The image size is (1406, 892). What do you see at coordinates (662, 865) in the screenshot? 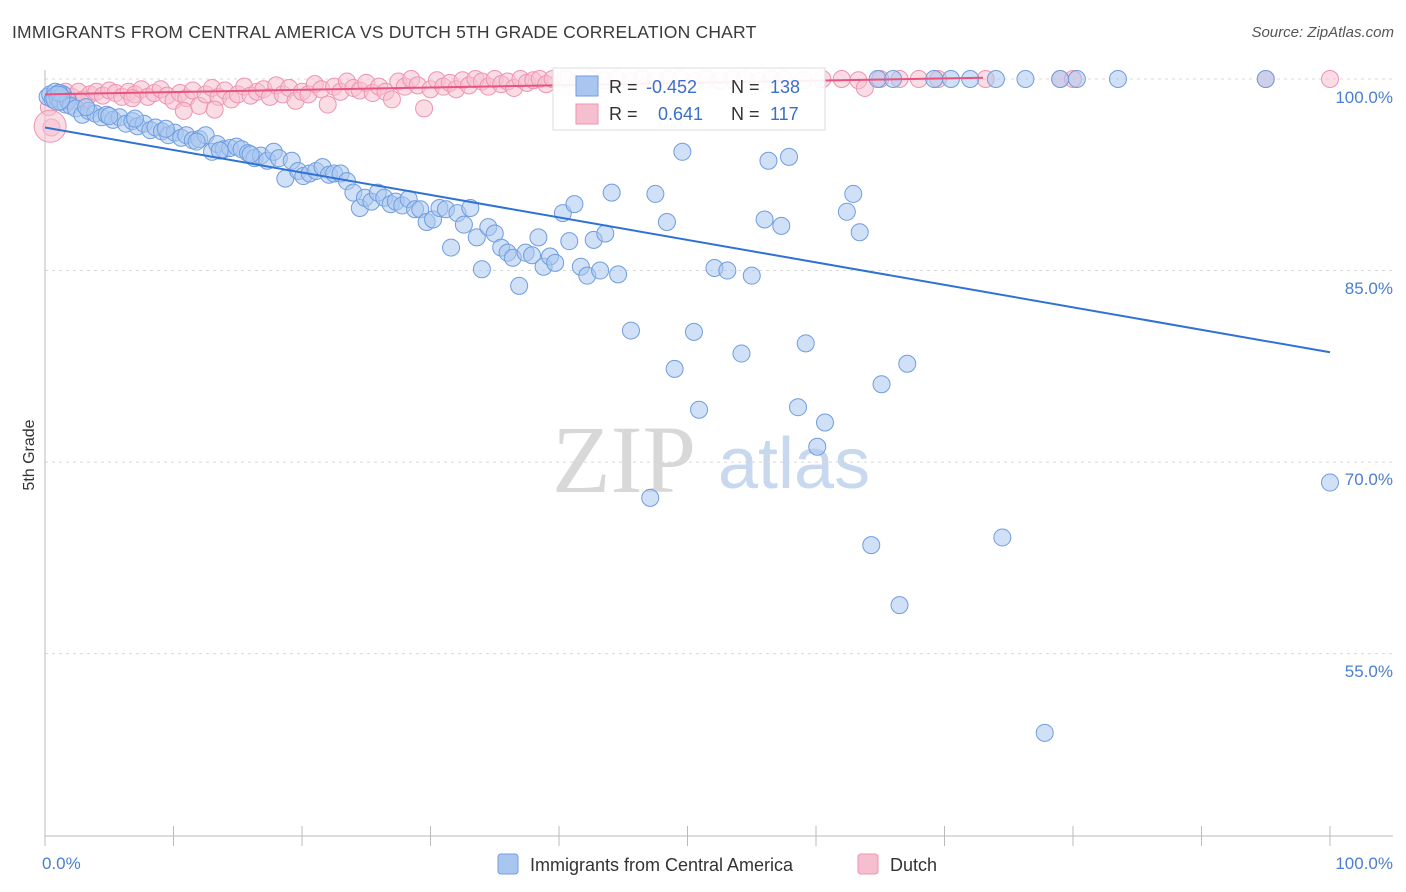
I see `legend-label-immigrants: Immigrants from Central America` at bounding box center [662, 865].